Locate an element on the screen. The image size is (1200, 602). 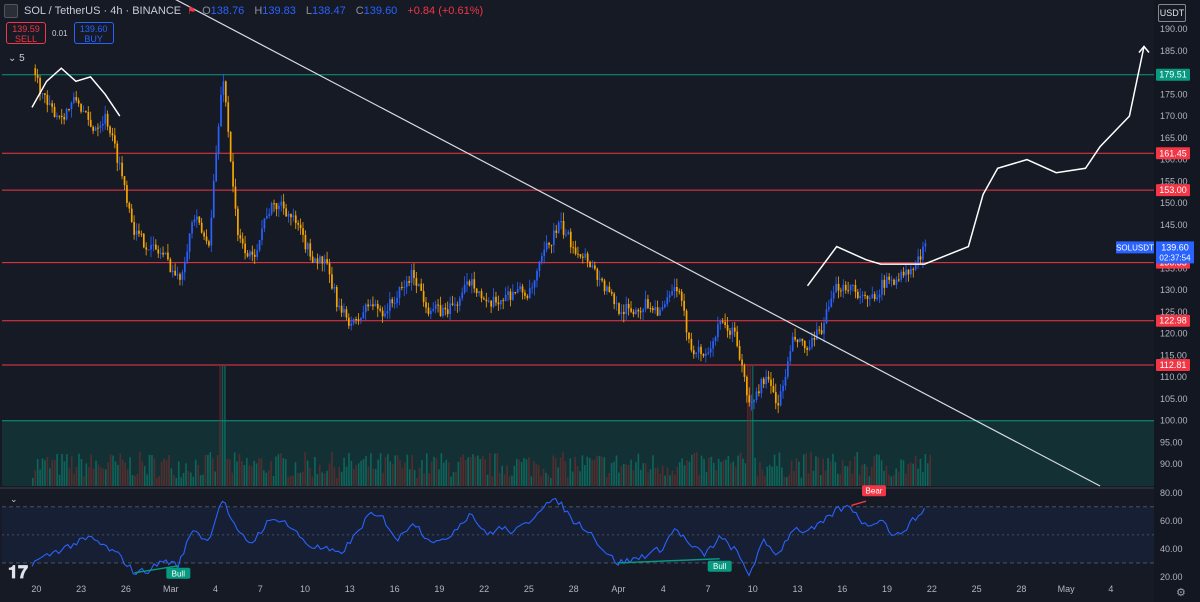
flag-icon: ⚑ is located at coordinates (192, 11).